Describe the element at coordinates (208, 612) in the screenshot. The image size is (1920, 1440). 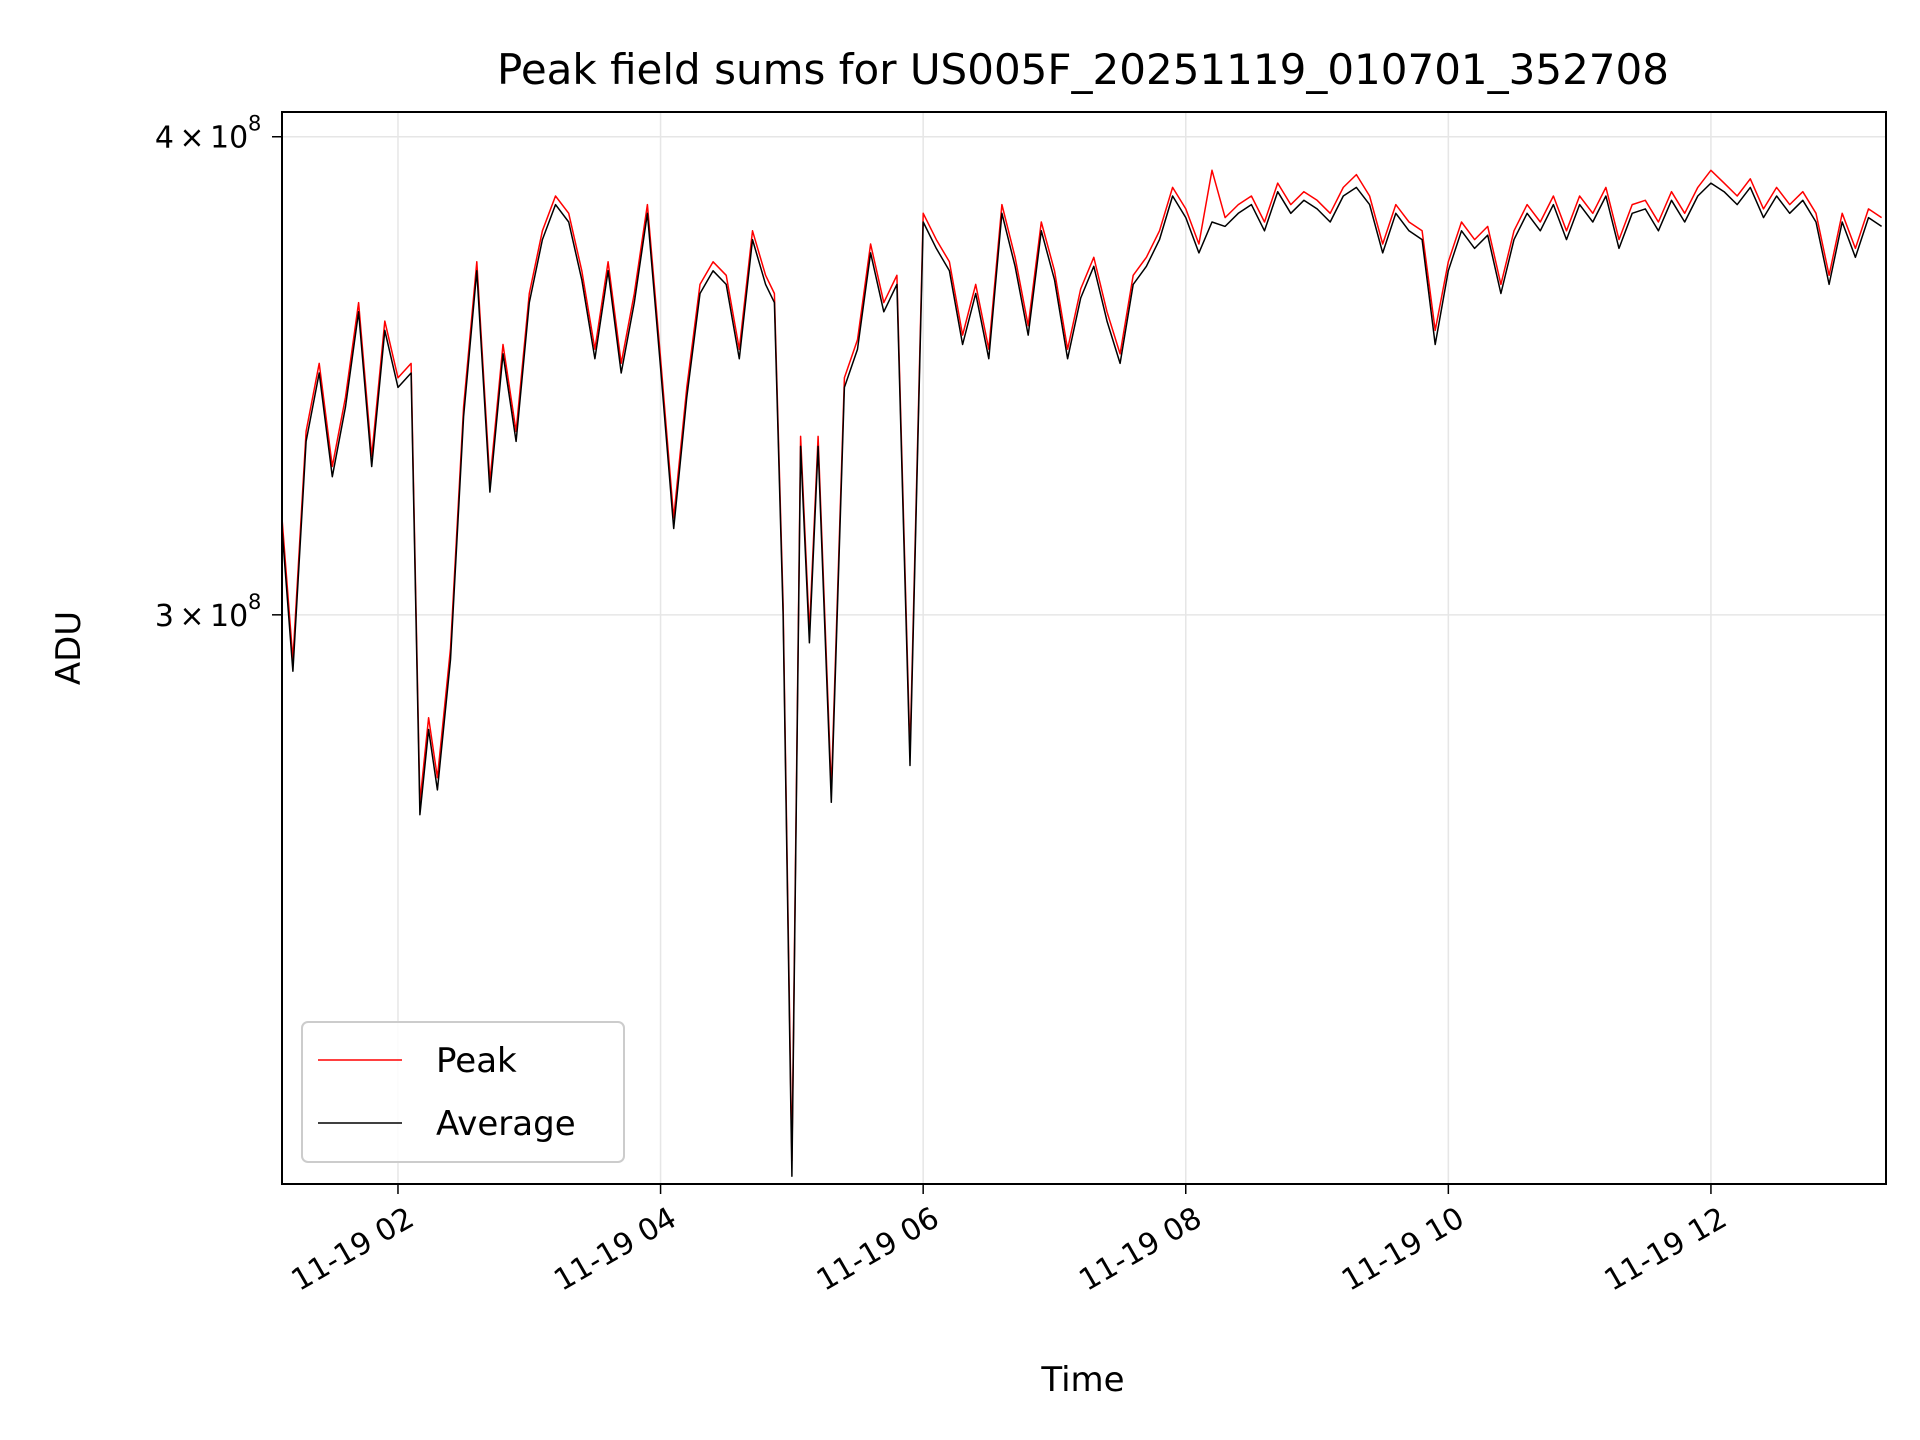
I see `y-tick-label: 3 × 10 8` at that location.